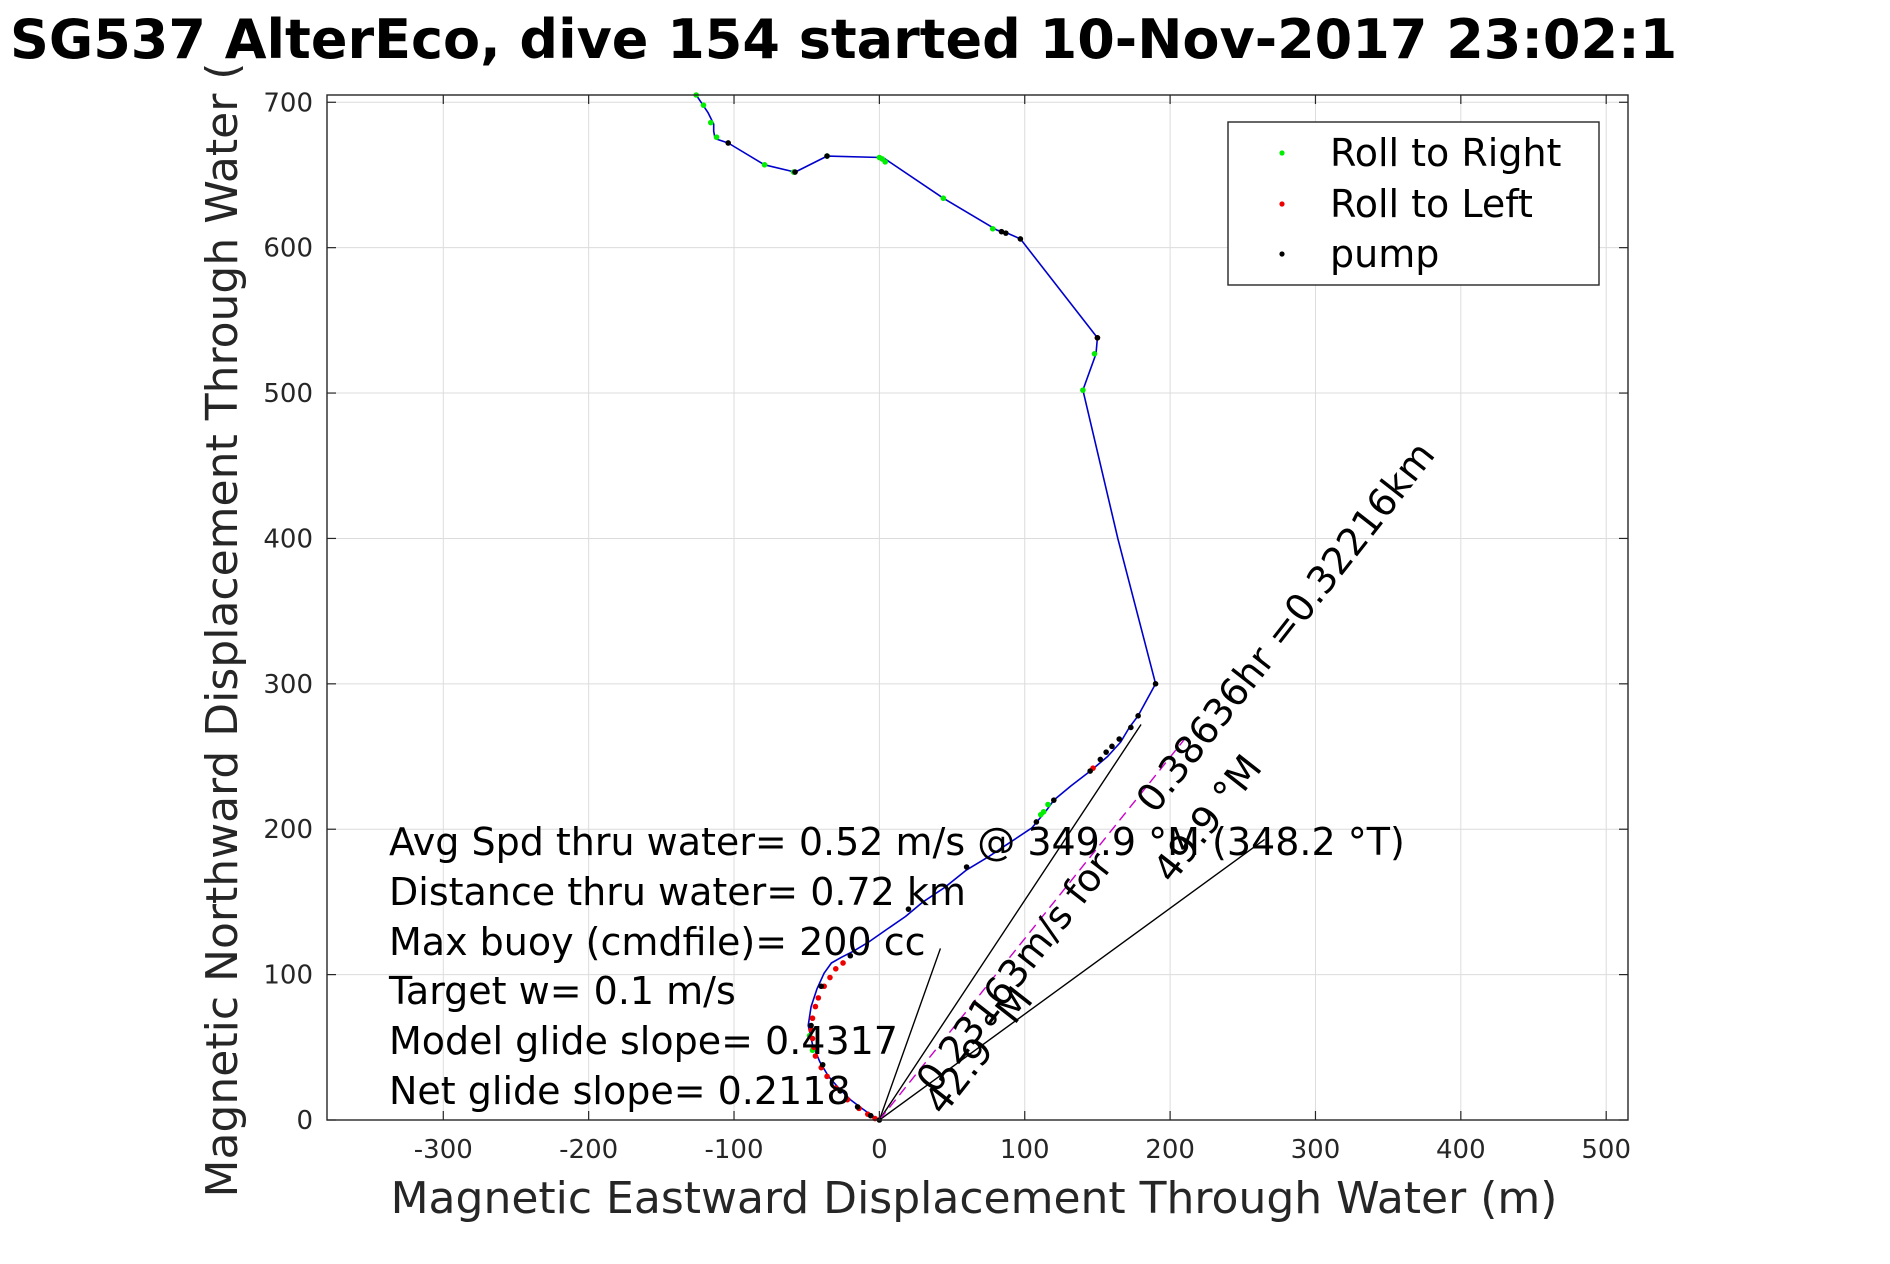  Describe the element at coordinates (1316, 1150) in the screenshot. I see `x-tick-label: 300` at that location.